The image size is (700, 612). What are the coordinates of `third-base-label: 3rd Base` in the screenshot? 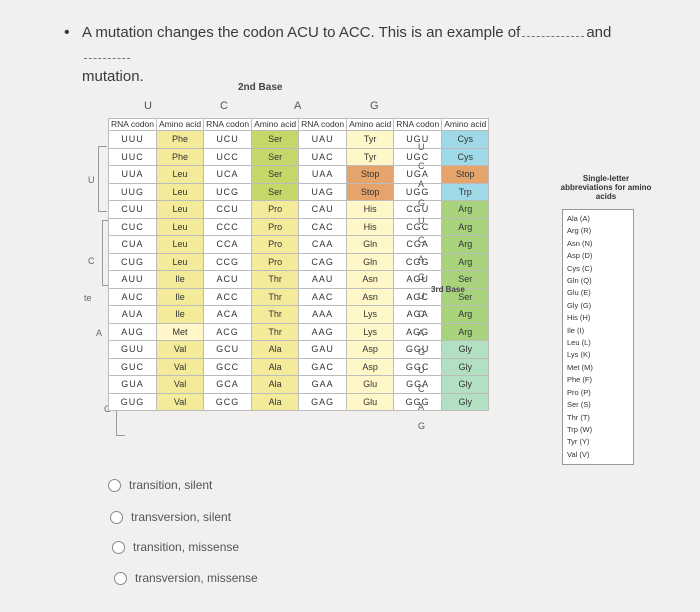 It's located at (448, 289).